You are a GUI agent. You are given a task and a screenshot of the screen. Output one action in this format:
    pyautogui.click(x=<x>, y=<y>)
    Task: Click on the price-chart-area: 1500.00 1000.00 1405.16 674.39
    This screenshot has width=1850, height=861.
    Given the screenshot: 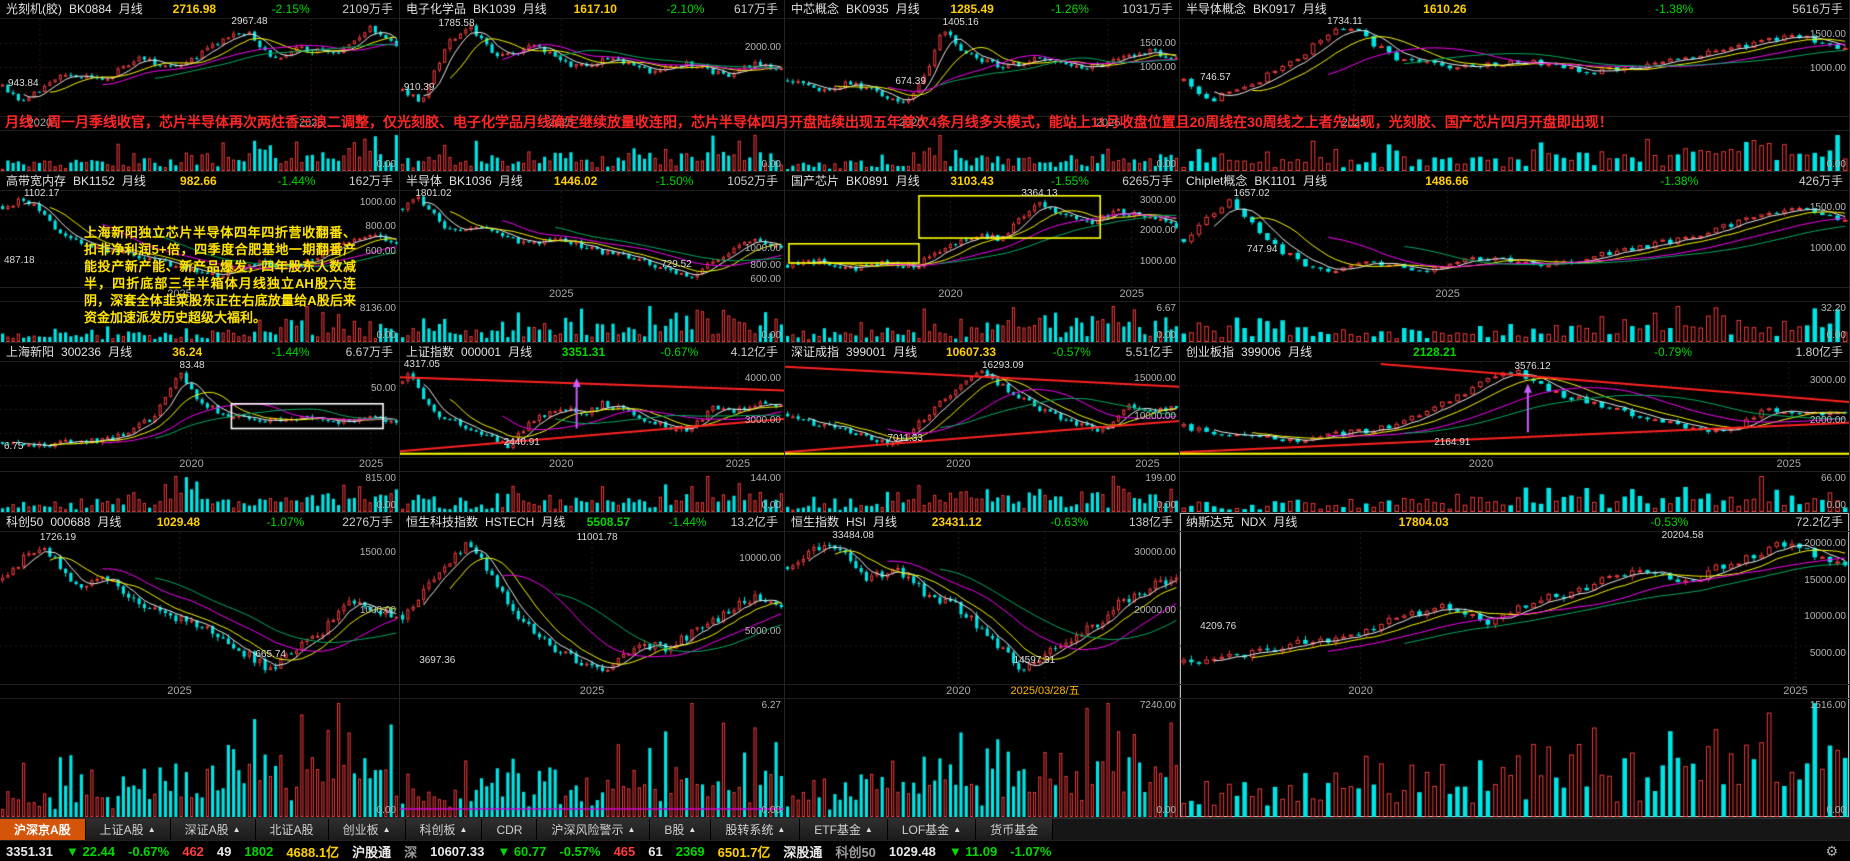 What is the action you would take?
    pyautogui.click(x=982, y=66)
    